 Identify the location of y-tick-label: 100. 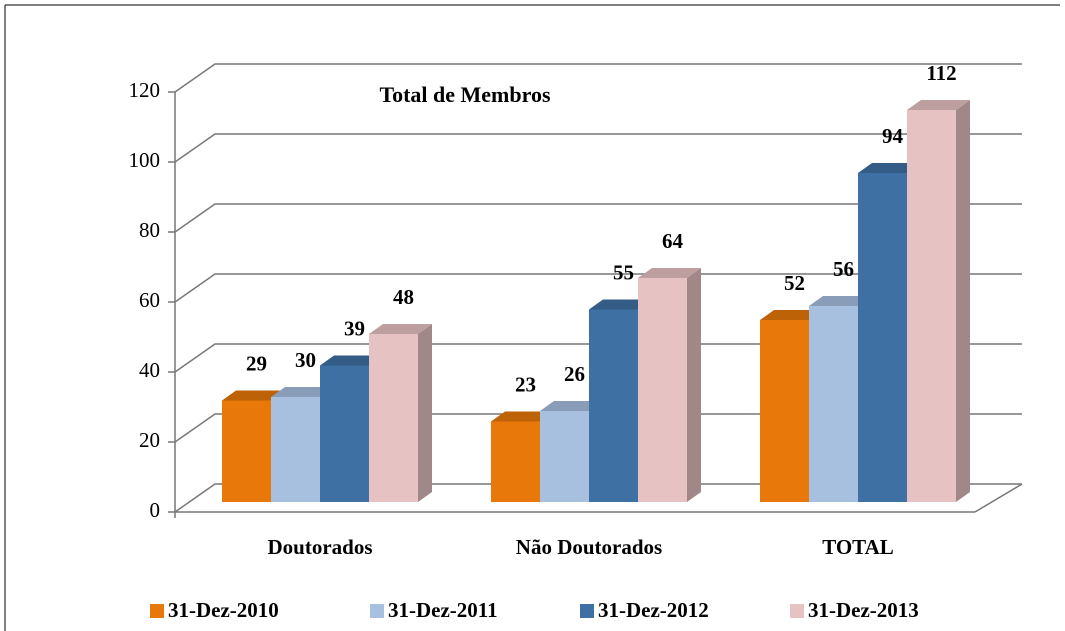
(145, 160).